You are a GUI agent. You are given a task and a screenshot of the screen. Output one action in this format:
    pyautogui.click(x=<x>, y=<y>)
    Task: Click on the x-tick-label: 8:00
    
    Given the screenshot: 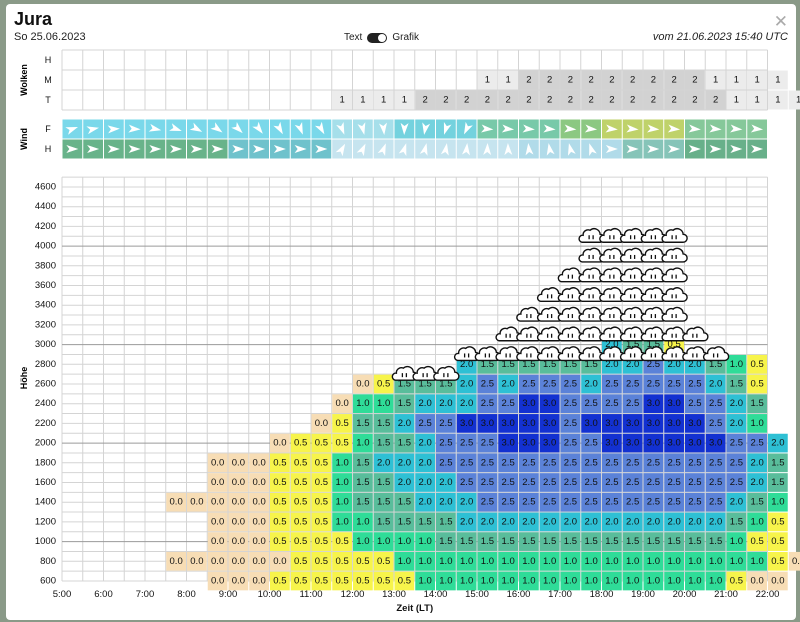 What is the action you would take?
    pyautogui.click(x=186, y=594)
    